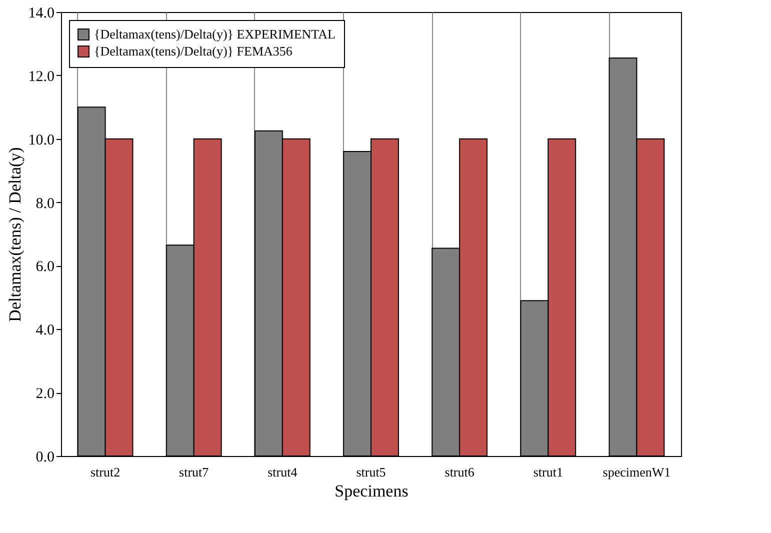 Image resolution: width=771 pixels, height=533 pixels. Describe the element at coordinates (283, 472) in the screenshot. I see `x-tick-label: strut4` at that location.